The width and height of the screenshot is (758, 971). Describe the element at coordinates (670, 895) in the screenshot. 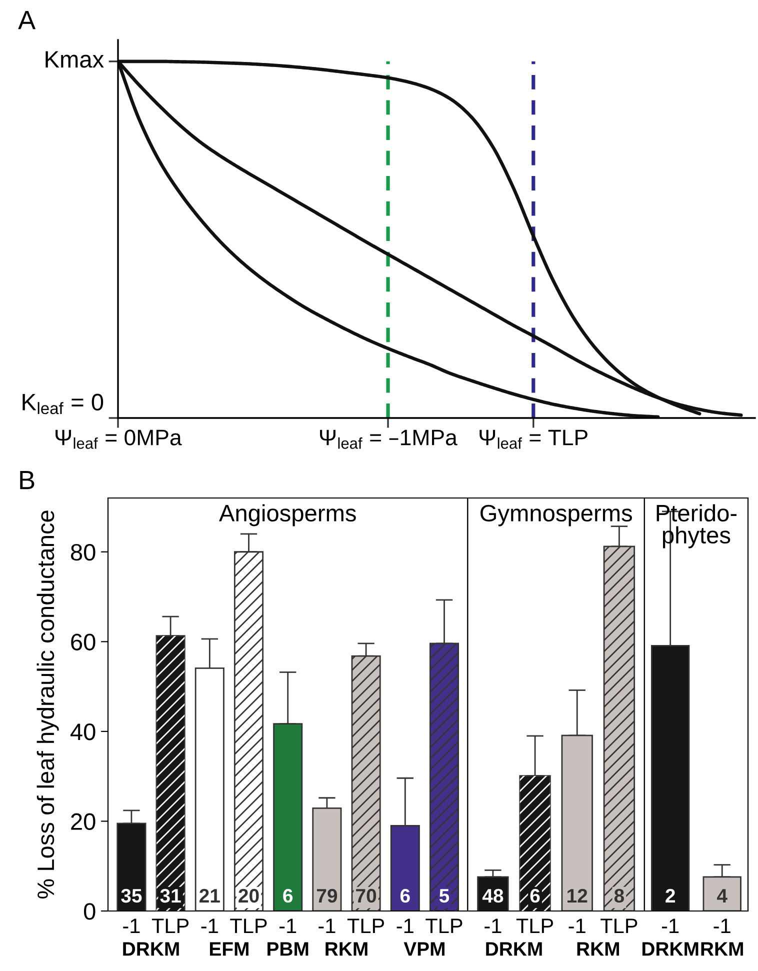

I see `annotation: 2` at that location.